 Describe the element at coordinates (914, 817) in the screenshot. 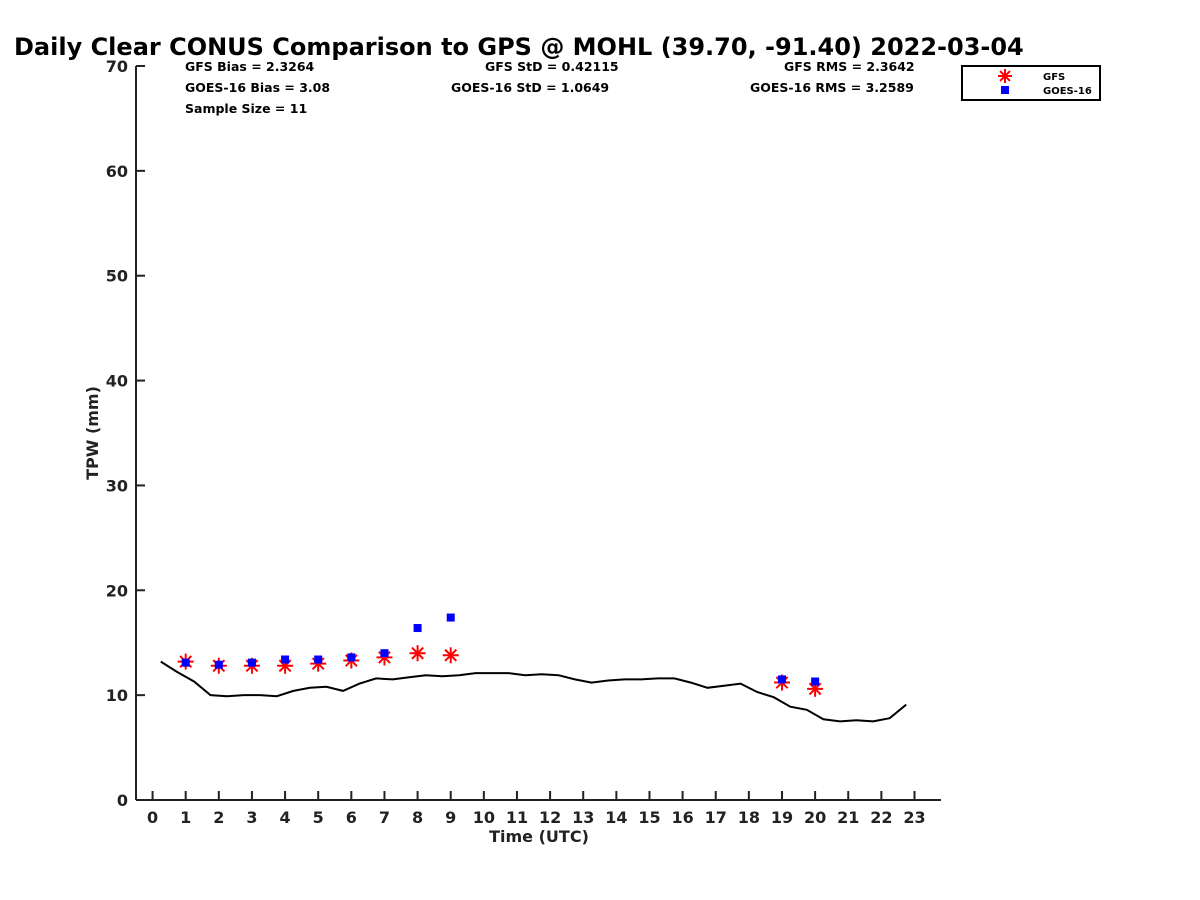

I see `x-tick-label: 23` at that location.